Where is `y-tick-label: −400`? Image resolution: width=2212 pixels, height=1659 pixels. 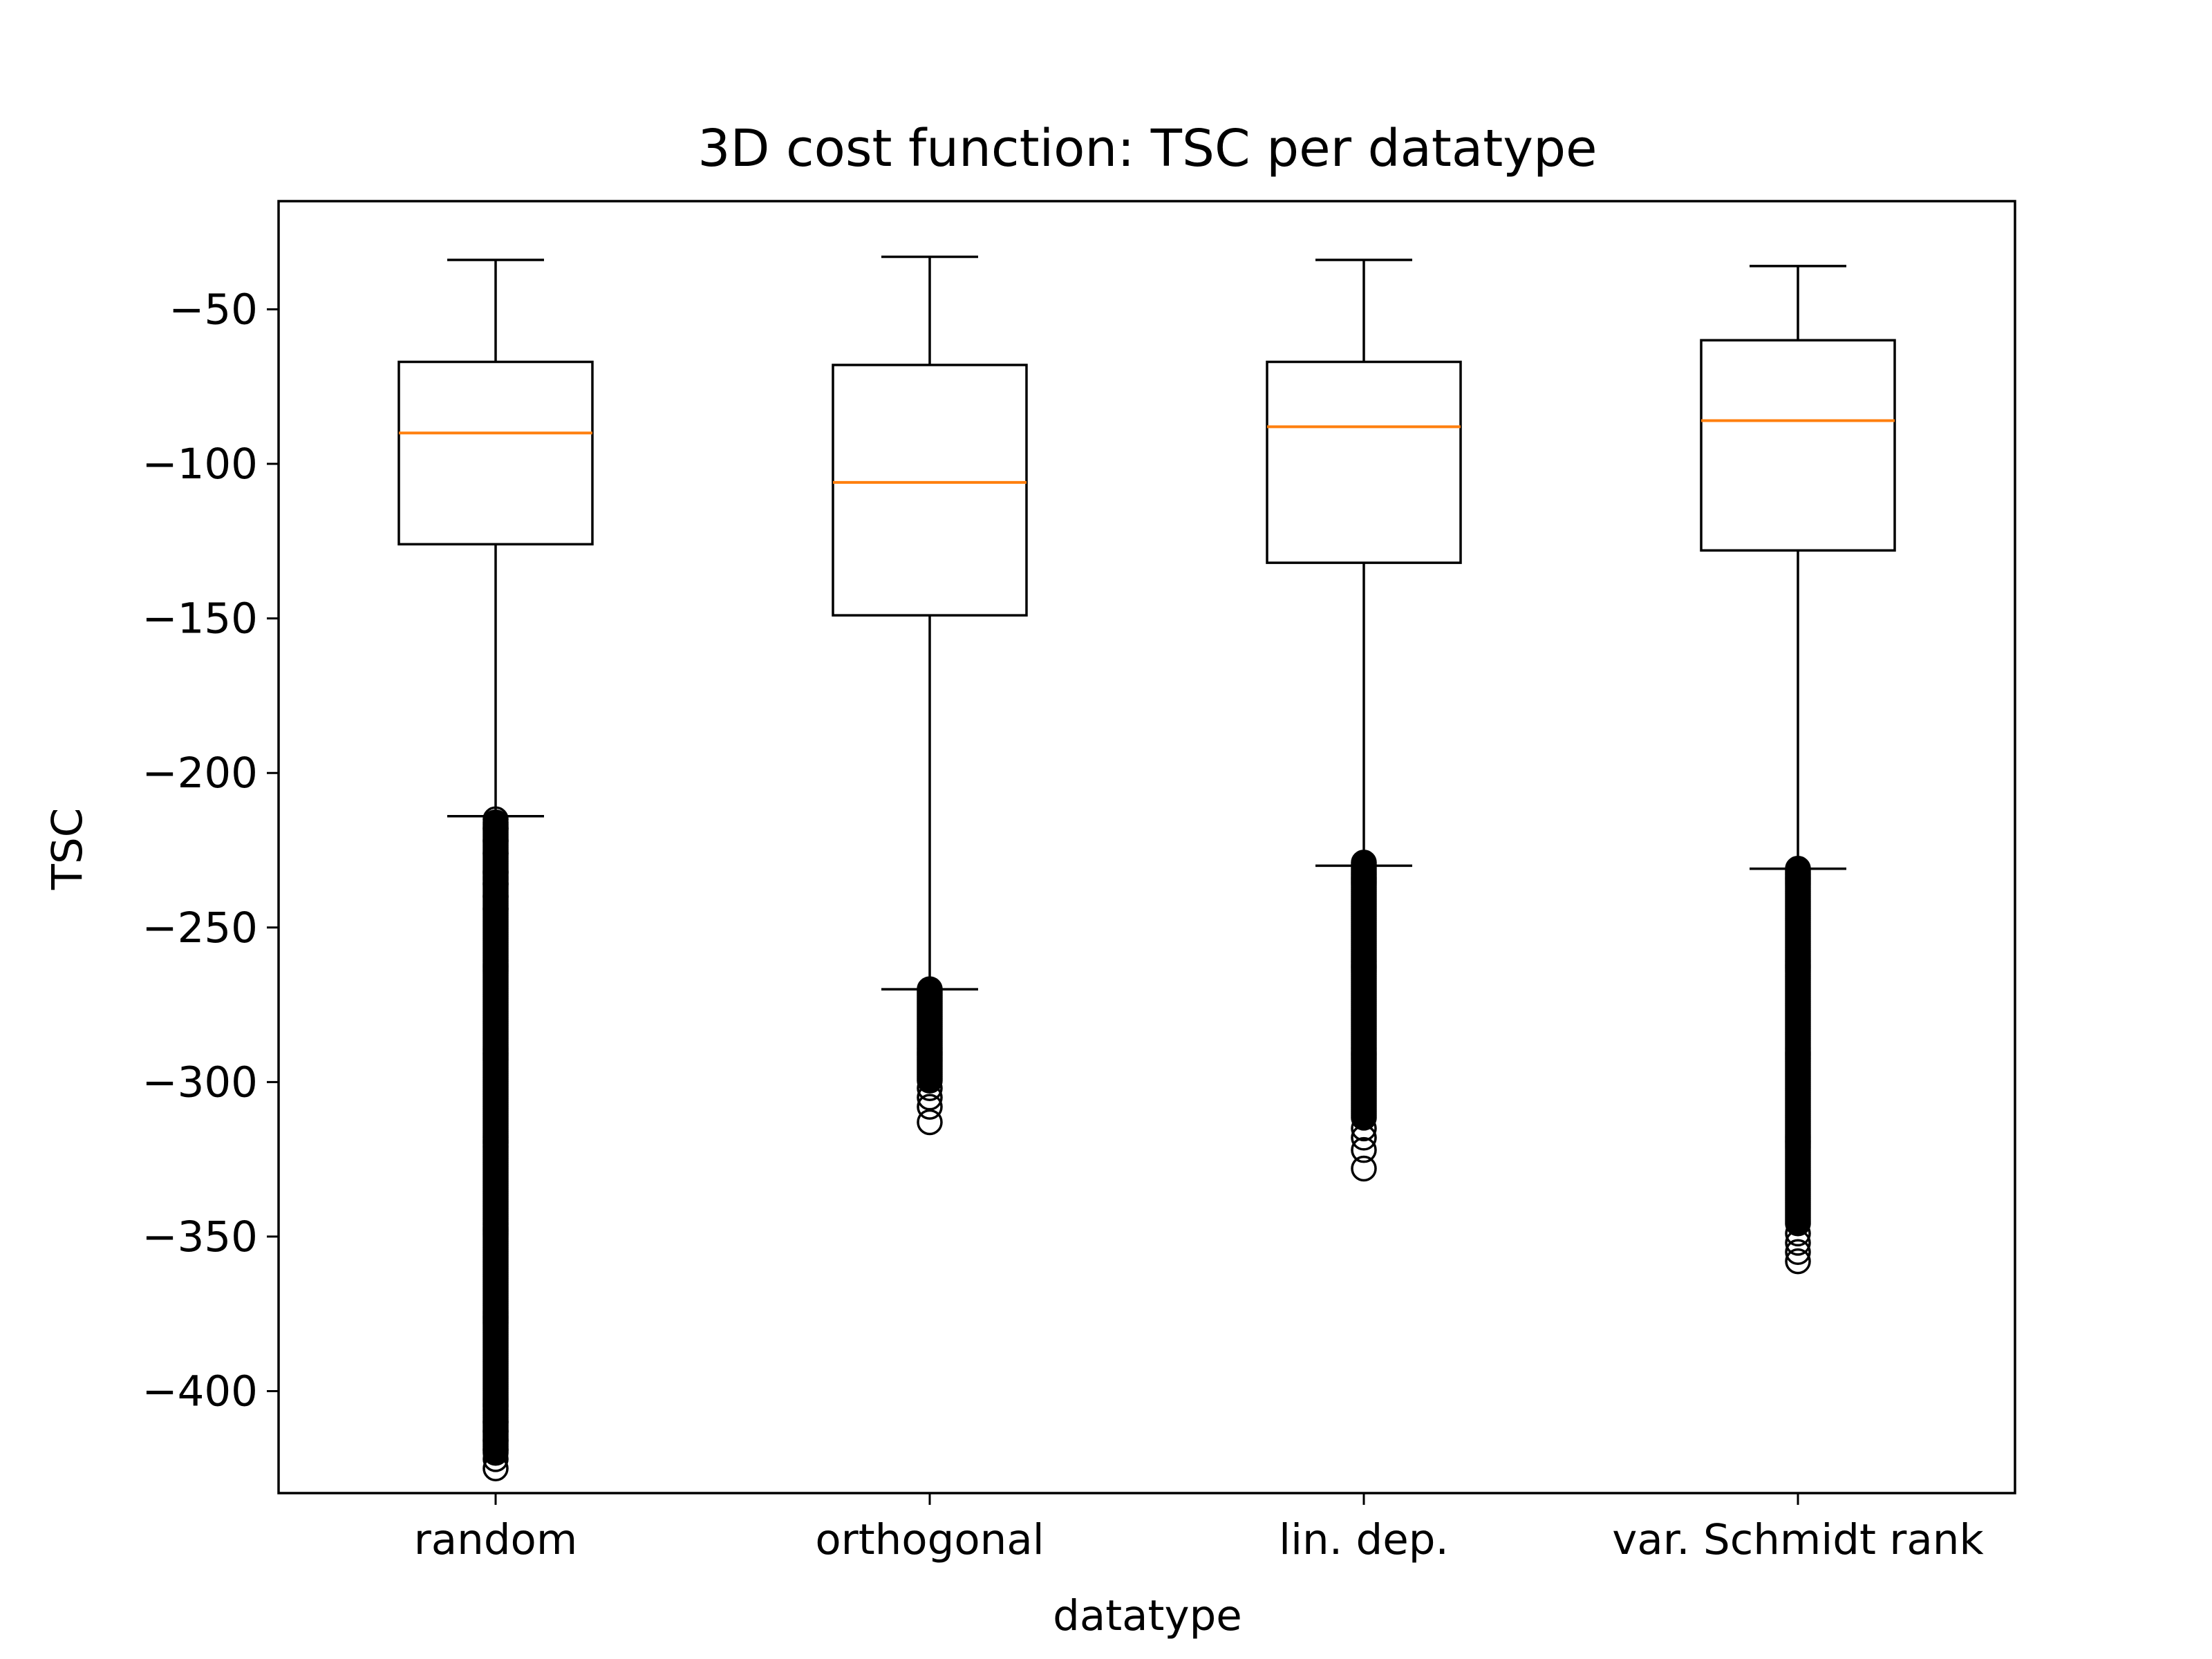
y-tick-label: −400 is located at coordinates (200, 1391).